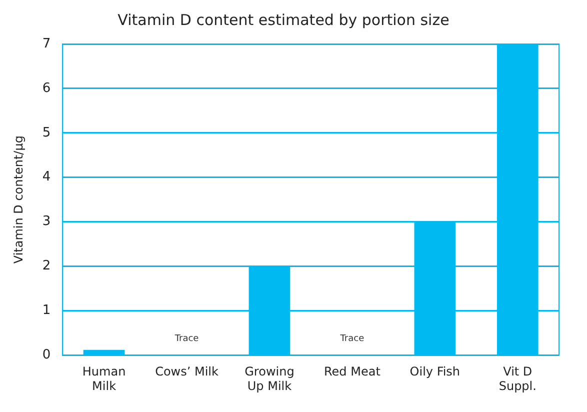 Image resolution: width=587 pixels, height=412 pixels. I want to click on y-axis-title: Vitamin D content/µg, so click(18, 200).